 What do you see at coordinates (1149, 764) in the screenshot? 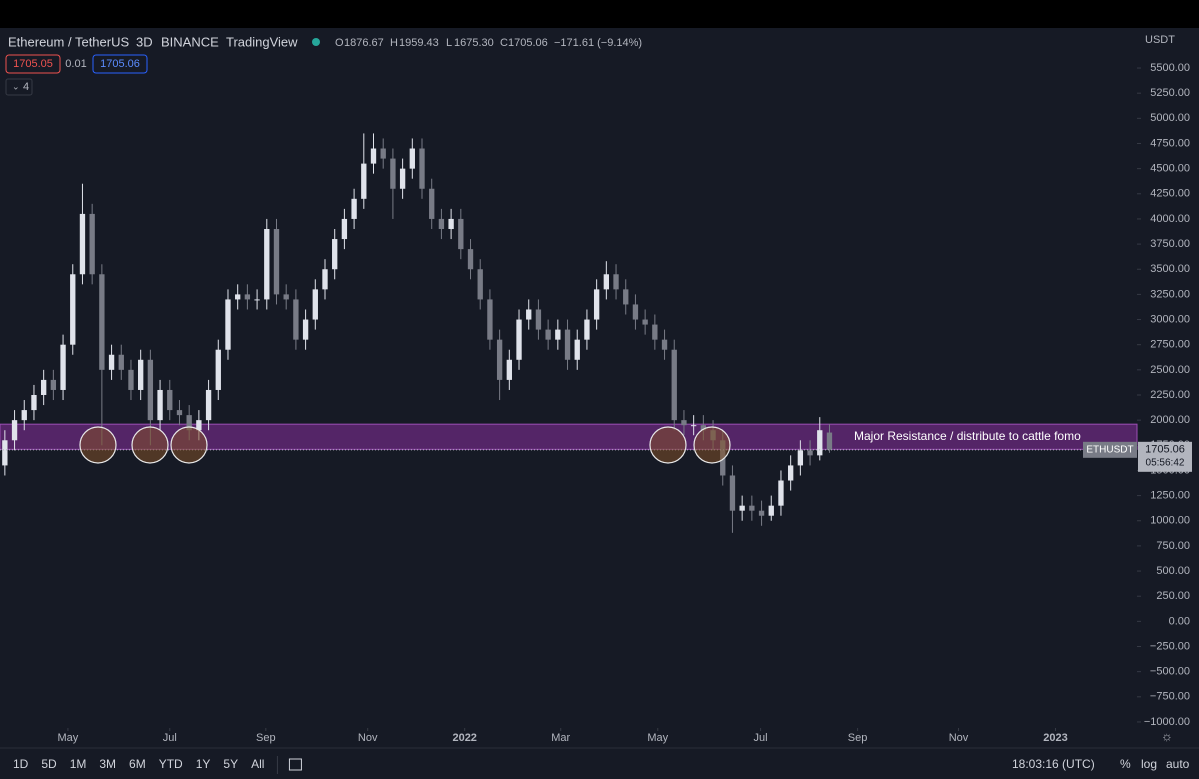
I see `log-toggle: log` at bounding box center [1149, 764].